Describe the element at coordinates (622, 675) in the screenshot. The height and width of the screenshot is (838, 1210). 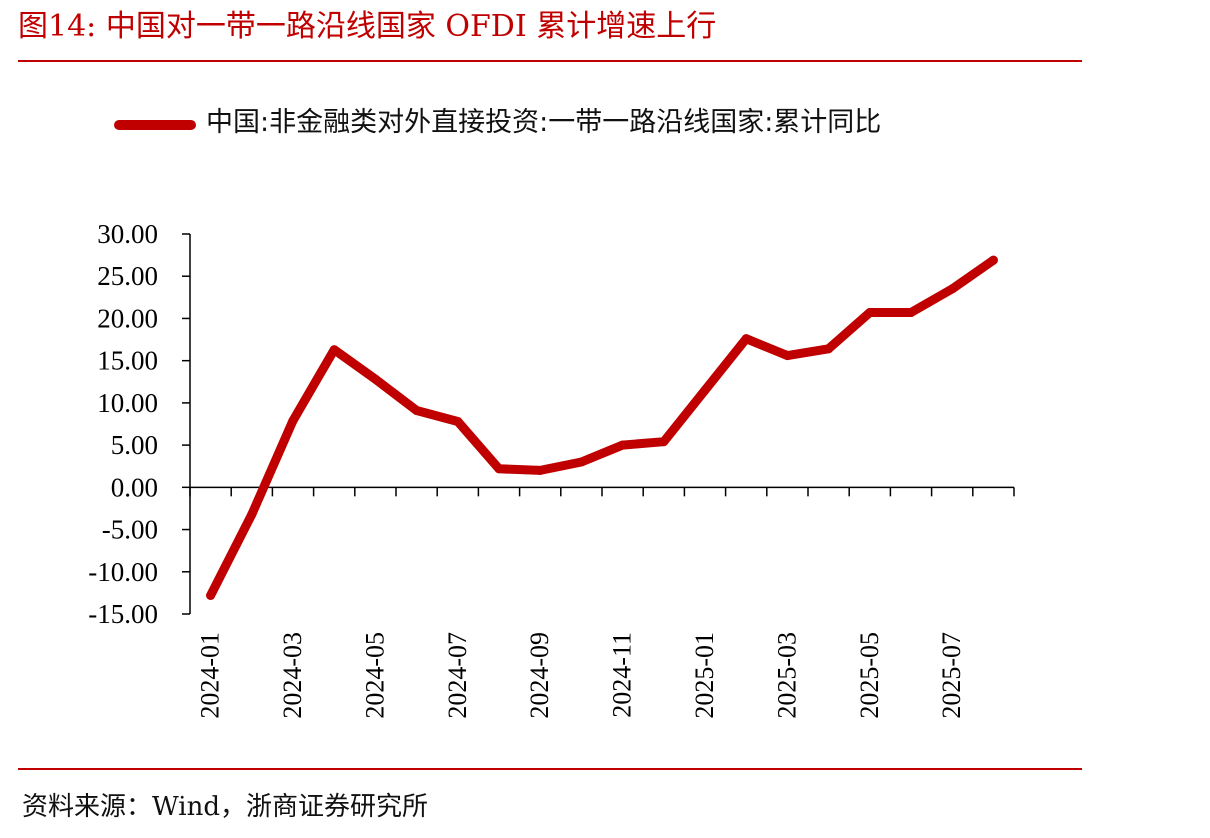
I see `x-tick-label: 2024-11` at that location.